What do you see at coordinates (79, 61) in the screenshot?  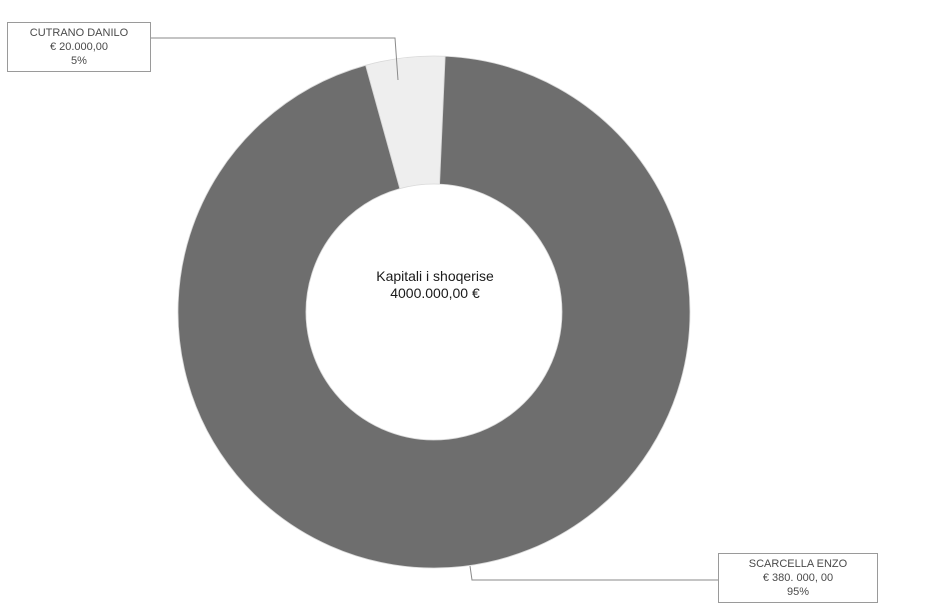 I see `data-label-percent: 5%` at bounding box center [79, 61].